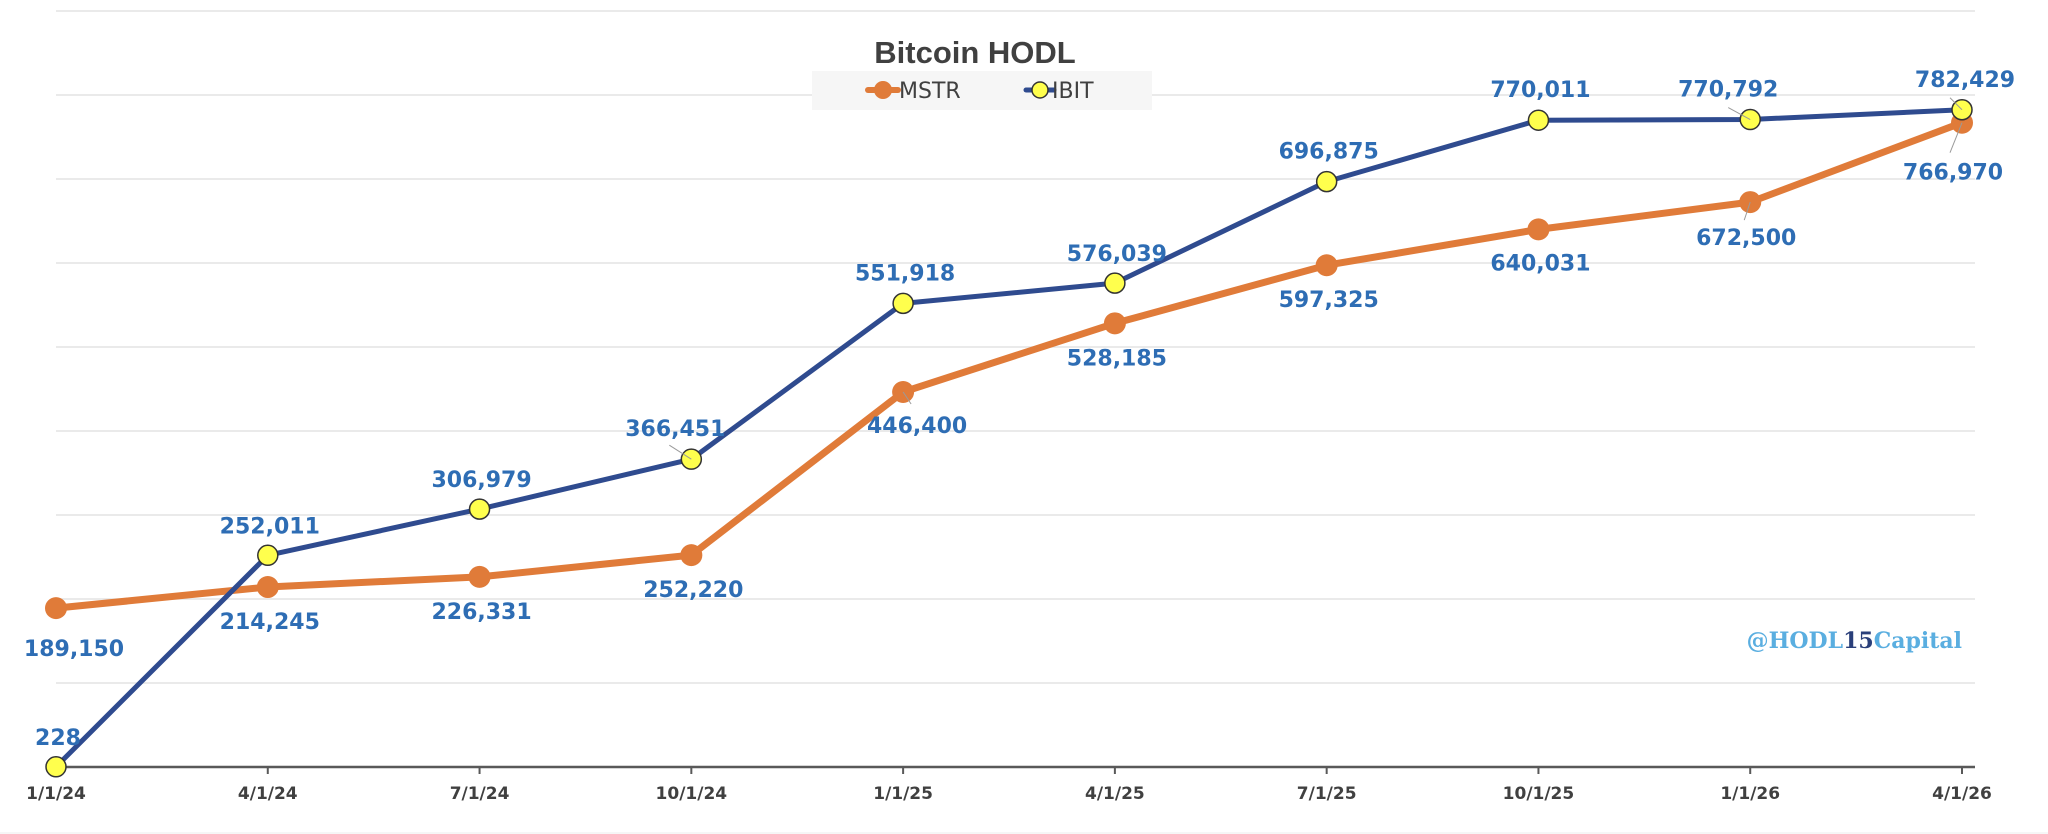 This screenshot has width=2048, height=834. I want to click on x-tick-label: 1/1/24, so click(56, 794).